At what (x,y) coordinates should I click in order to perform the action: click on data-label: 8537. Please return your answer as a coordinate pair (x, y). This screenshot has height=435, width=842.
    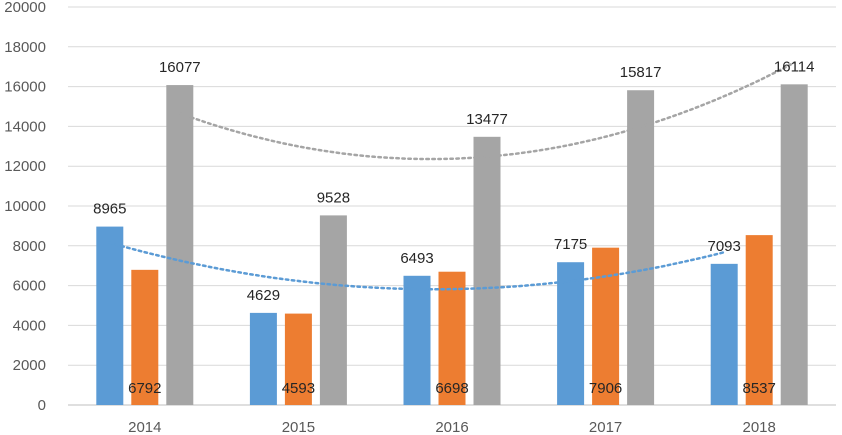
    Looking at the image, I should click on (759, 388).